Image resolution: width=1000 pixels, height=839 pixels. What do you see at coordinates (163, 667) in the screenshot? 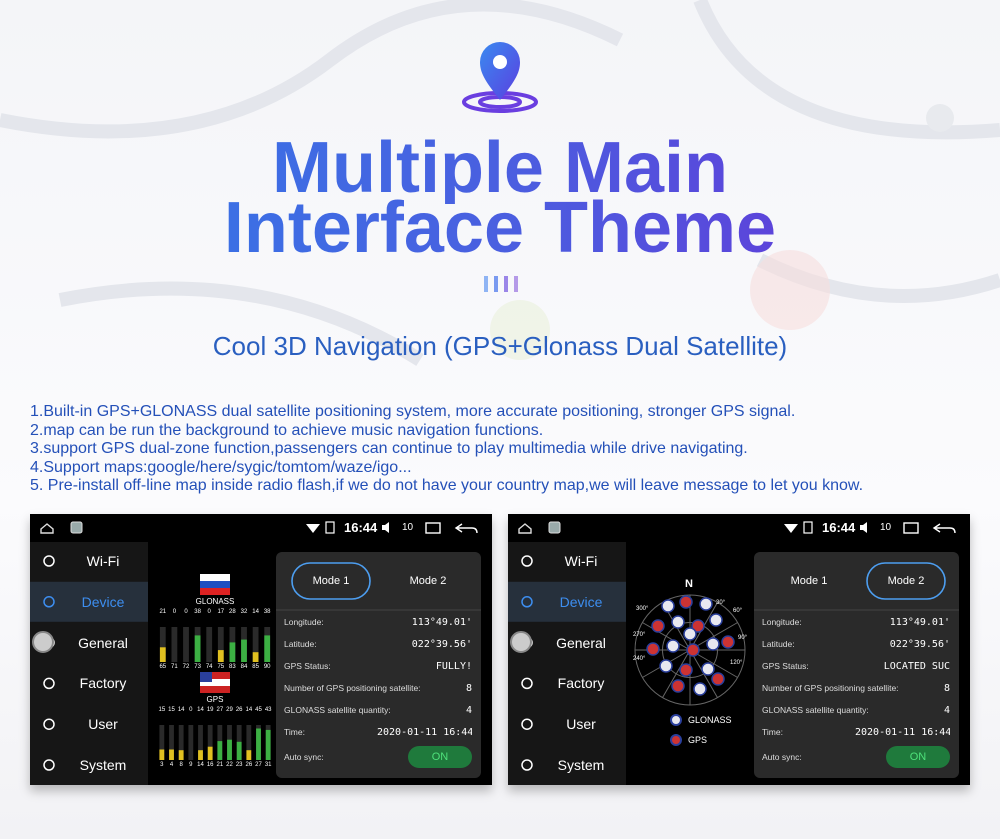
I see `sat-id: 65` at bounding box center [163, 667].